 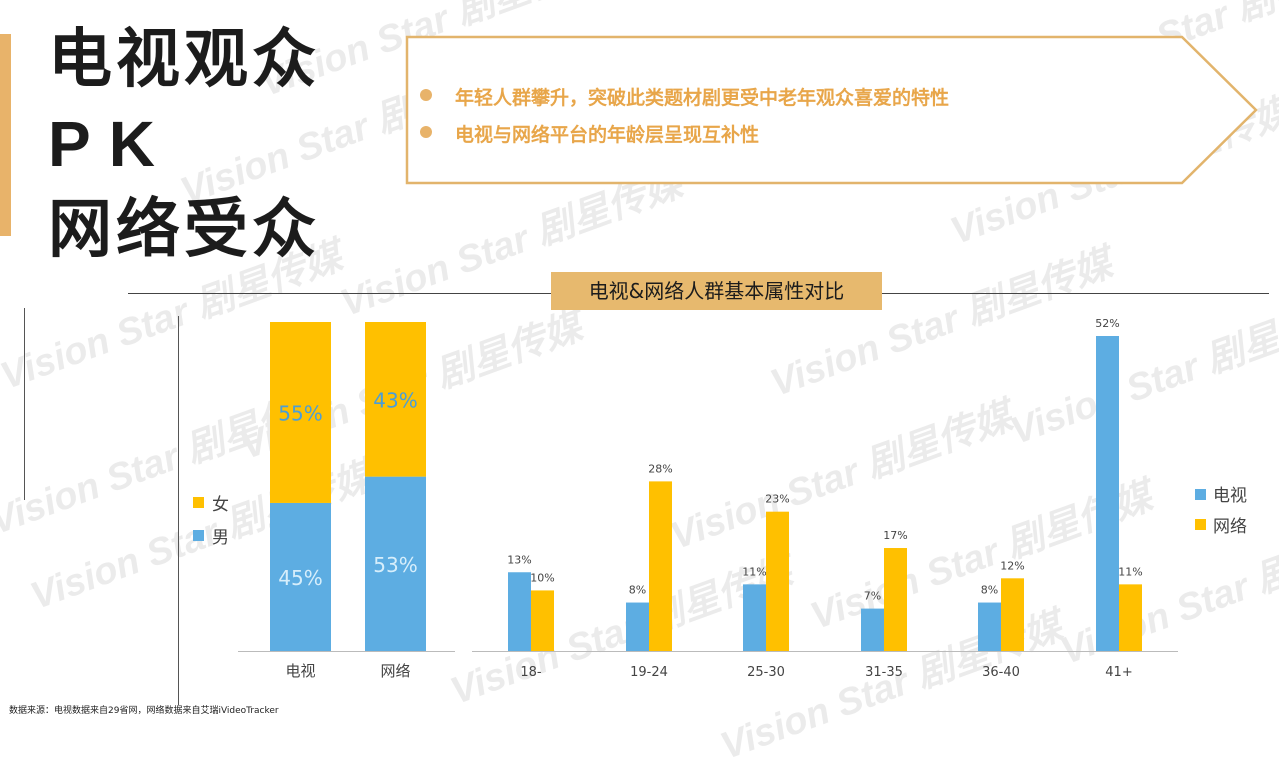 What do you see at coordinates (5, 135) in the screenshot?
I see `accent-bar` at bounding box center [5, 135].